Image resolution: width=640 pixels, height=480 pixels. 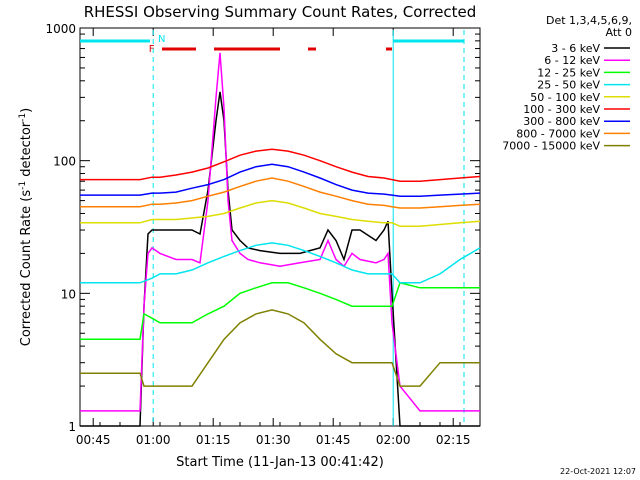 I want to click on x-axis-label: Start Time (11-Jan-13 00:41:42), so click(x=280, y=462).